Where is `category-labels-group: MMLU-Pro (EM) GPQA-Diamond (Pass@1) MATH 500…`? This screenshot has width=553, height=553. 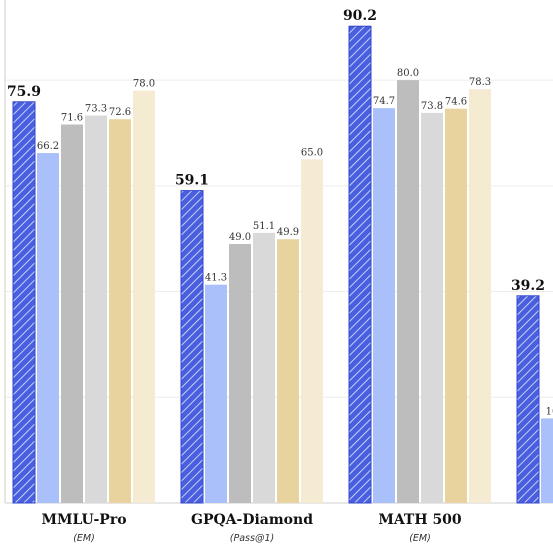 category-labels-group: MMLU-Pro (EM) GPQA-Diamond (Pass@1) MATH 500… is located at coordinates (251, 528).